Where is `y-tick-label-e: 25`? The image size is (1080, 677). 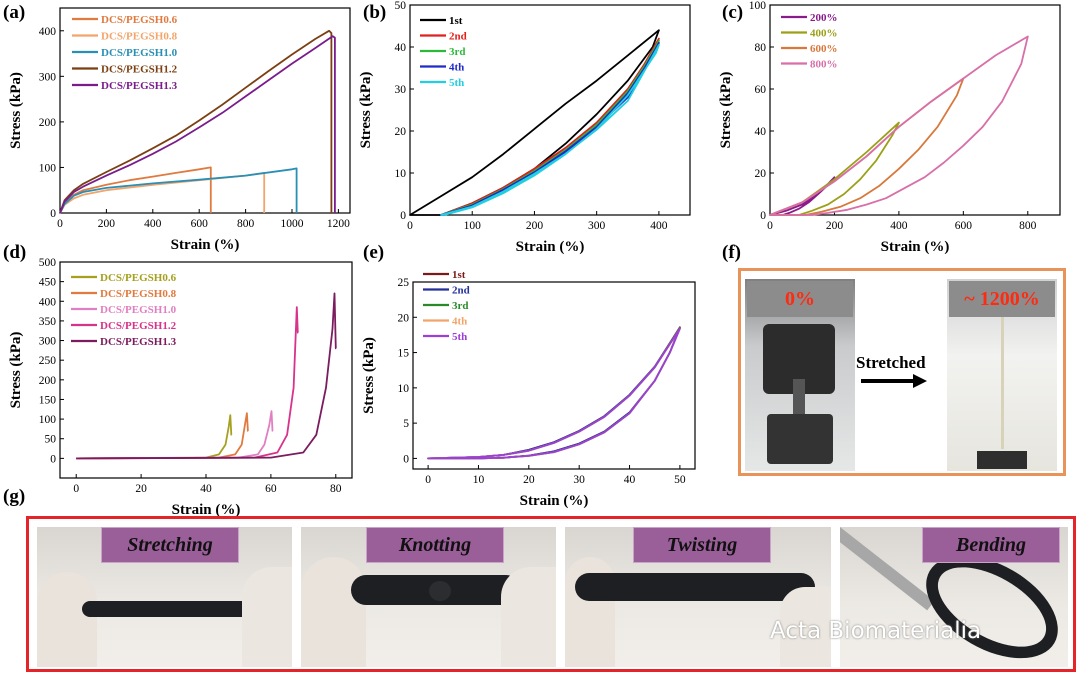 y-tick-label-e: 25 is located at coordinates (404, 283).